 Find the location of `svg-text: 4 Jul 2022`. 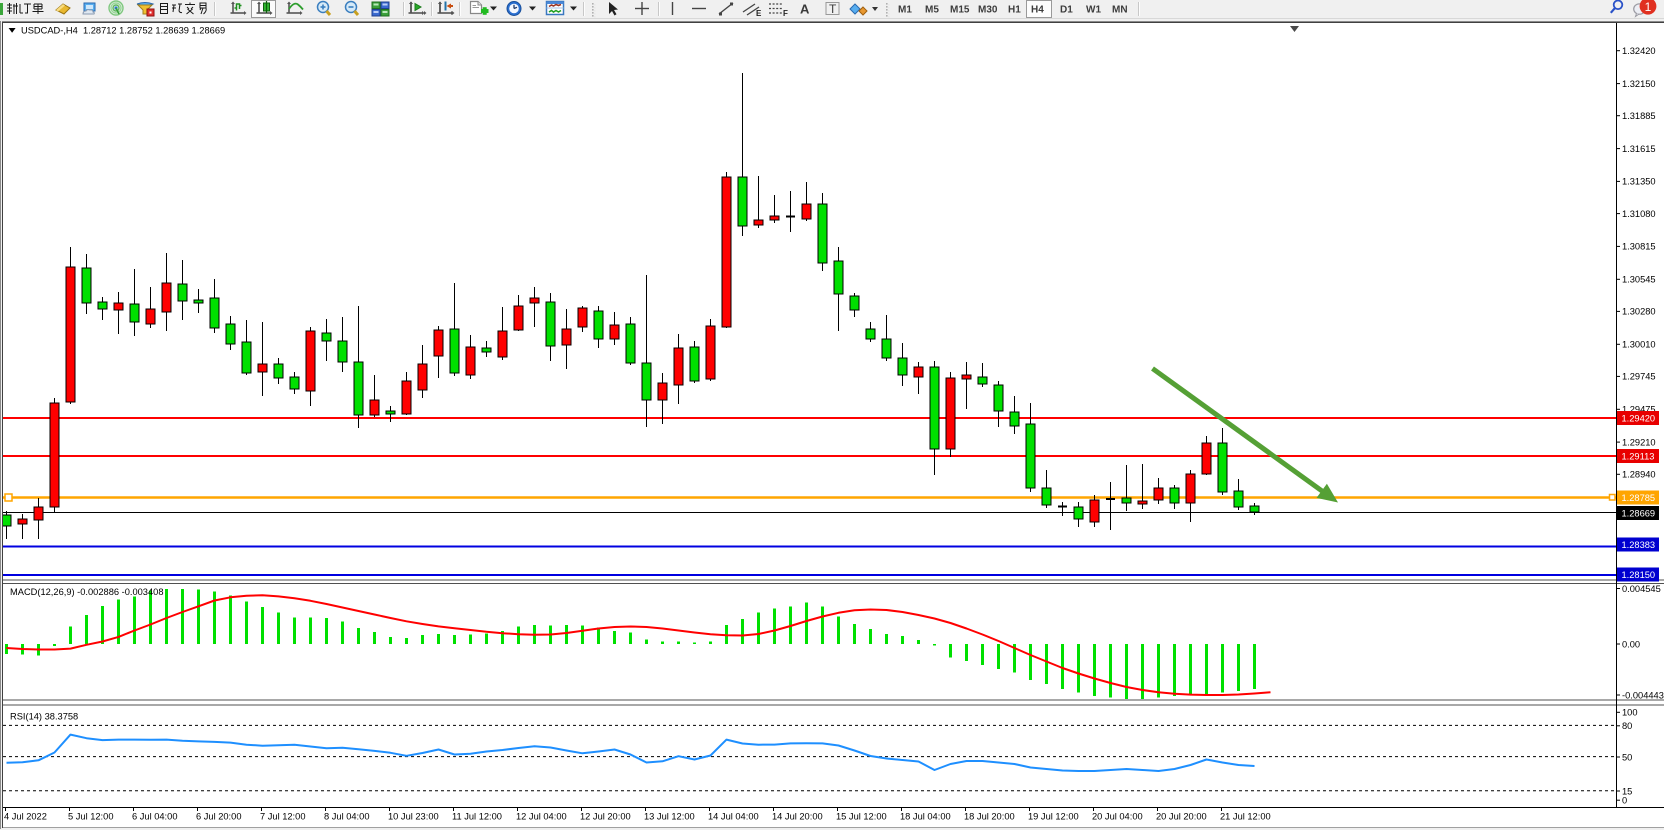

svg-text: 4 Jul 2022 is located at coordinates (25, 817).